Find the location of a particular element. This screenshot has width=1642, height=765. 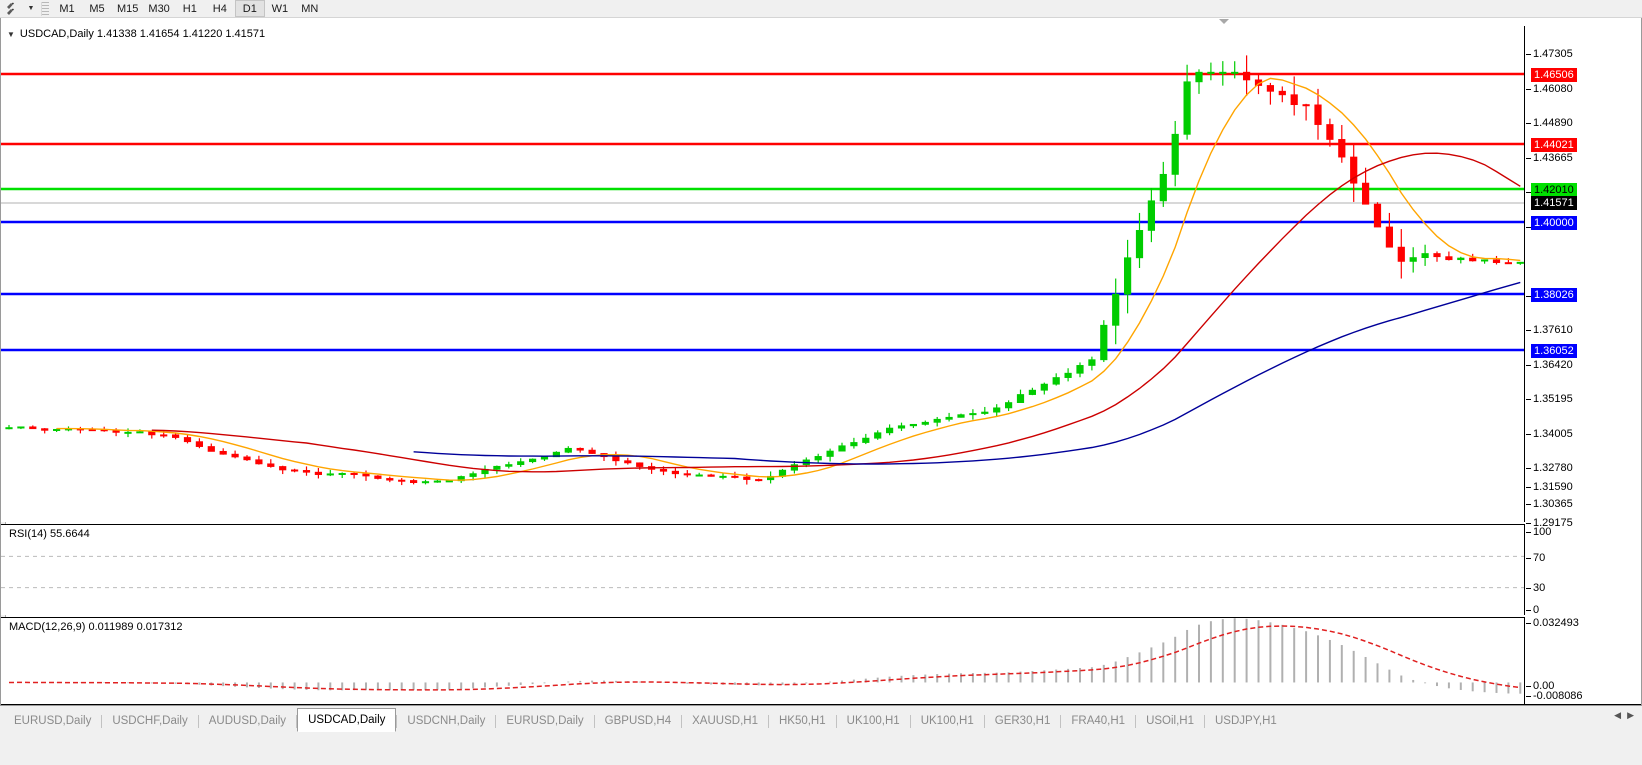

scroll-left-icon: ◀ is located at coordinates (1618, 715).